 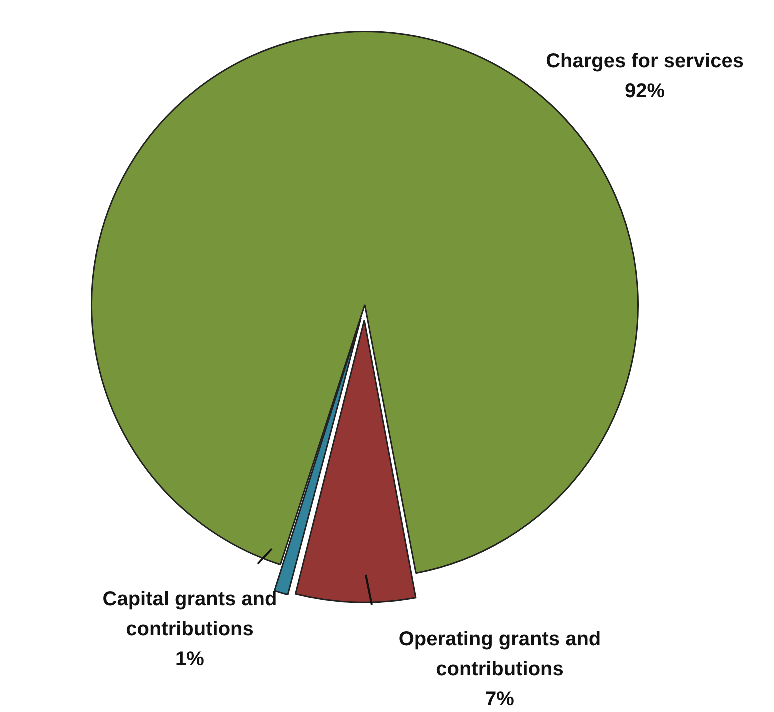 What do you see at coordinates (500, 654) in the screenshot?
I see `slice-label: Operating grants and contributions` at bounding box center [500, 654].